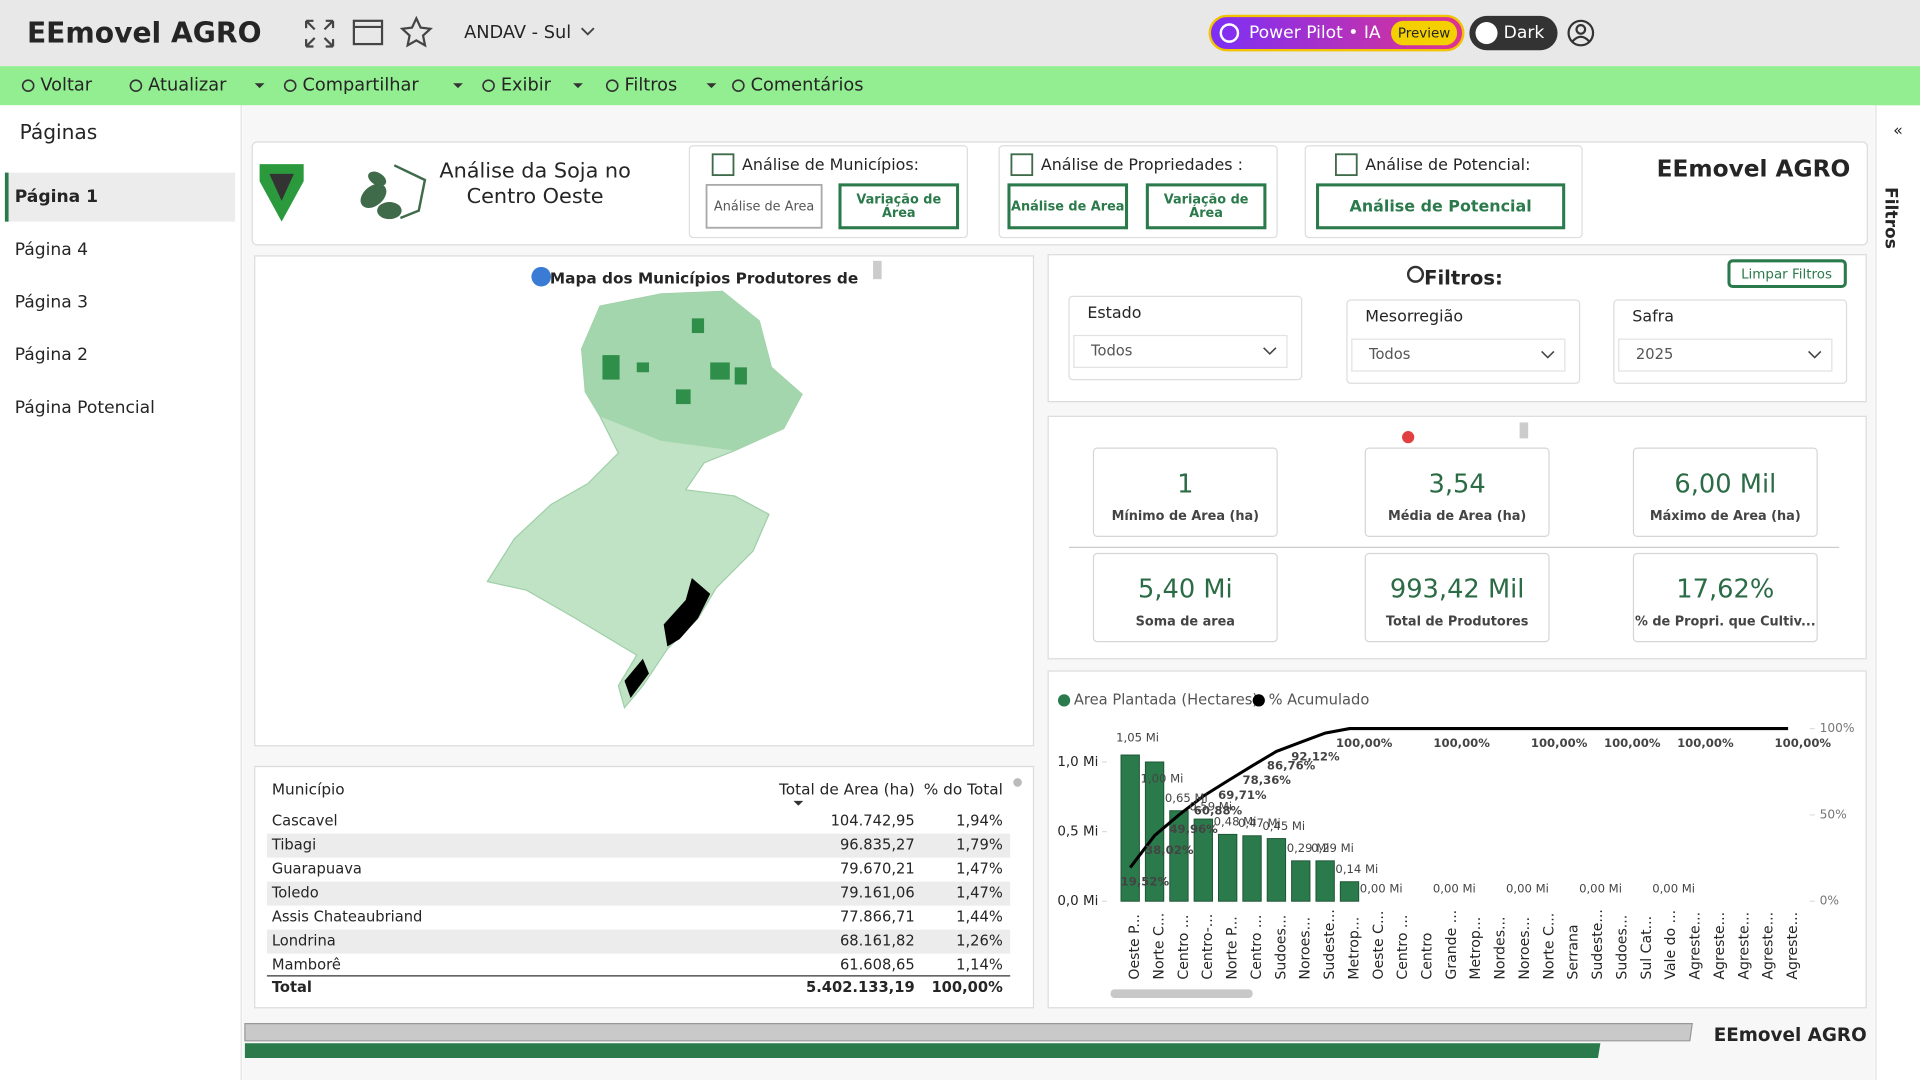  Describe the element at coordinates (1169, 850) in the screenshot. I see `cumulative-value-label: 38,02%` at that location.